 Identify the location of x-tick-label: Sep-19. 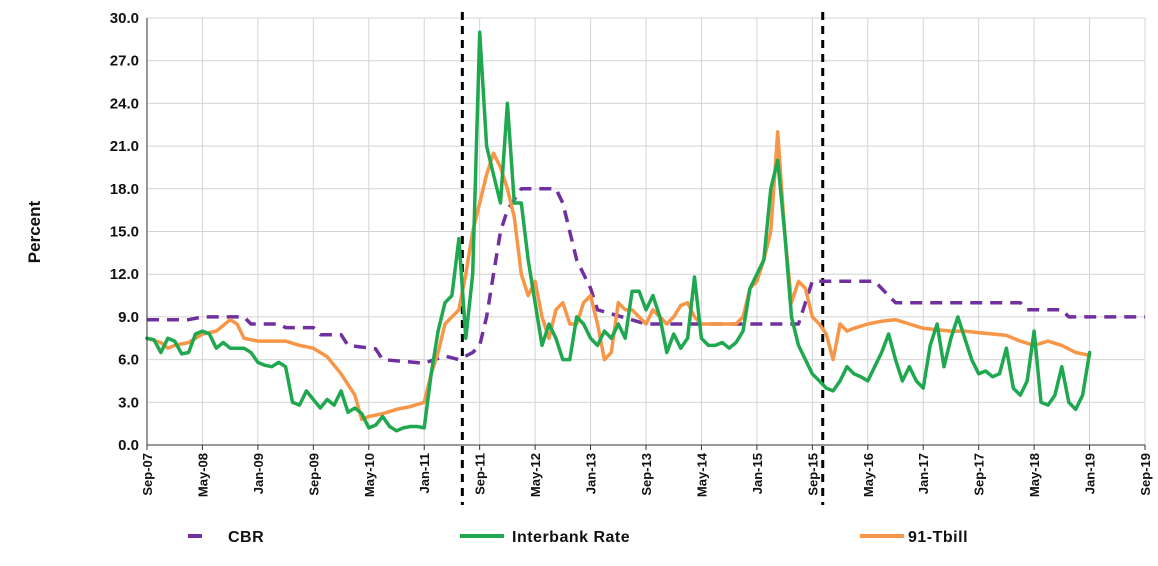
(1145, 474).